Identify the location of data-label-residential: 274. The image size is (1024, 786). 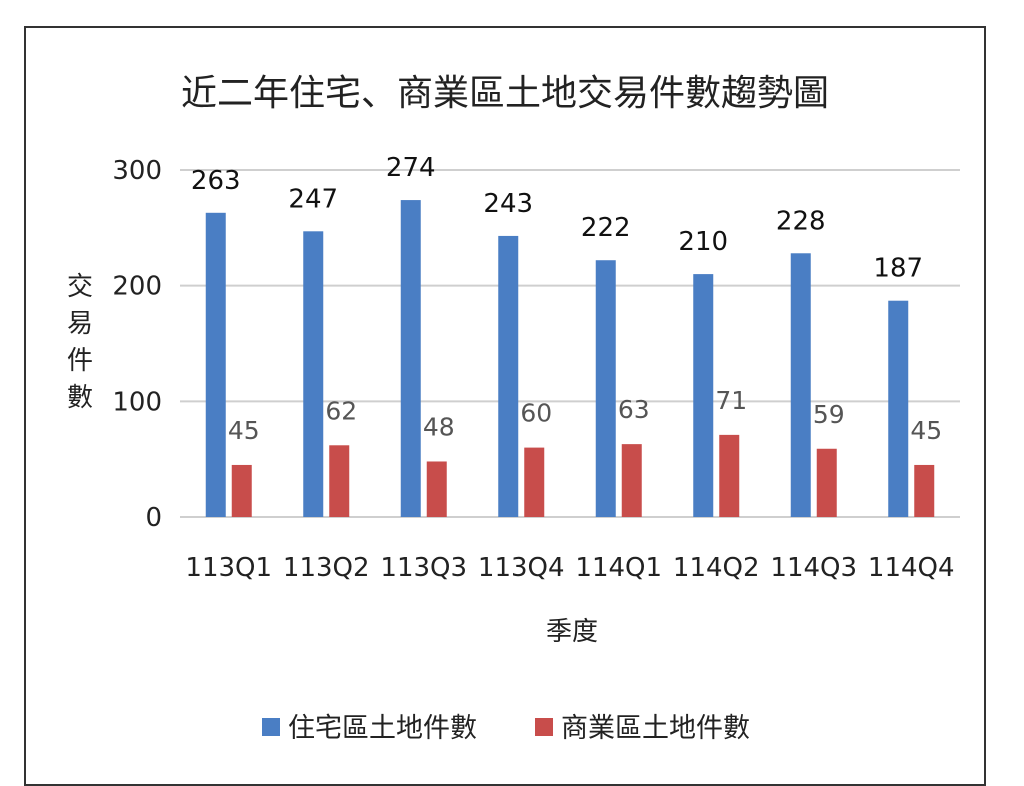
(411, 168).